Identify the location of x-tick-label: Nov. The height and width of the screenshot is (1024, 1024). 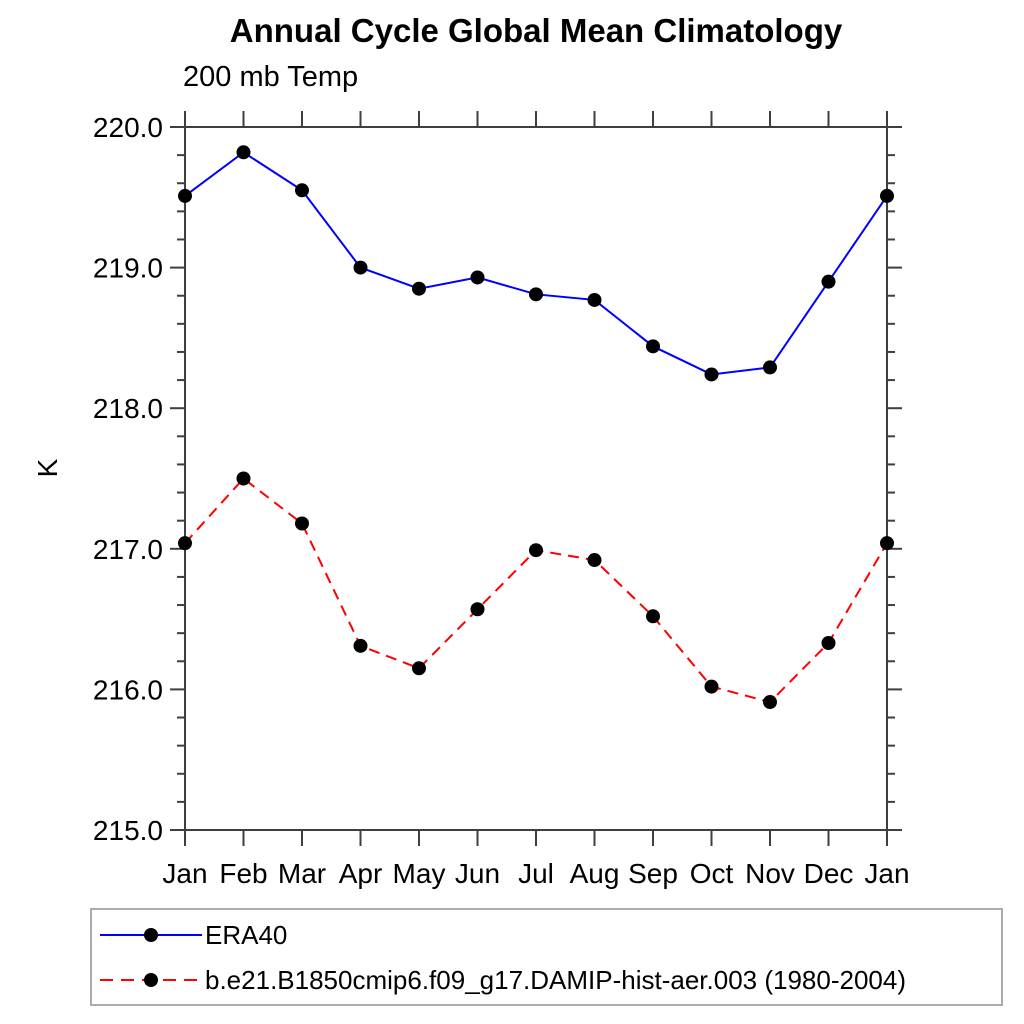
(770, 873).